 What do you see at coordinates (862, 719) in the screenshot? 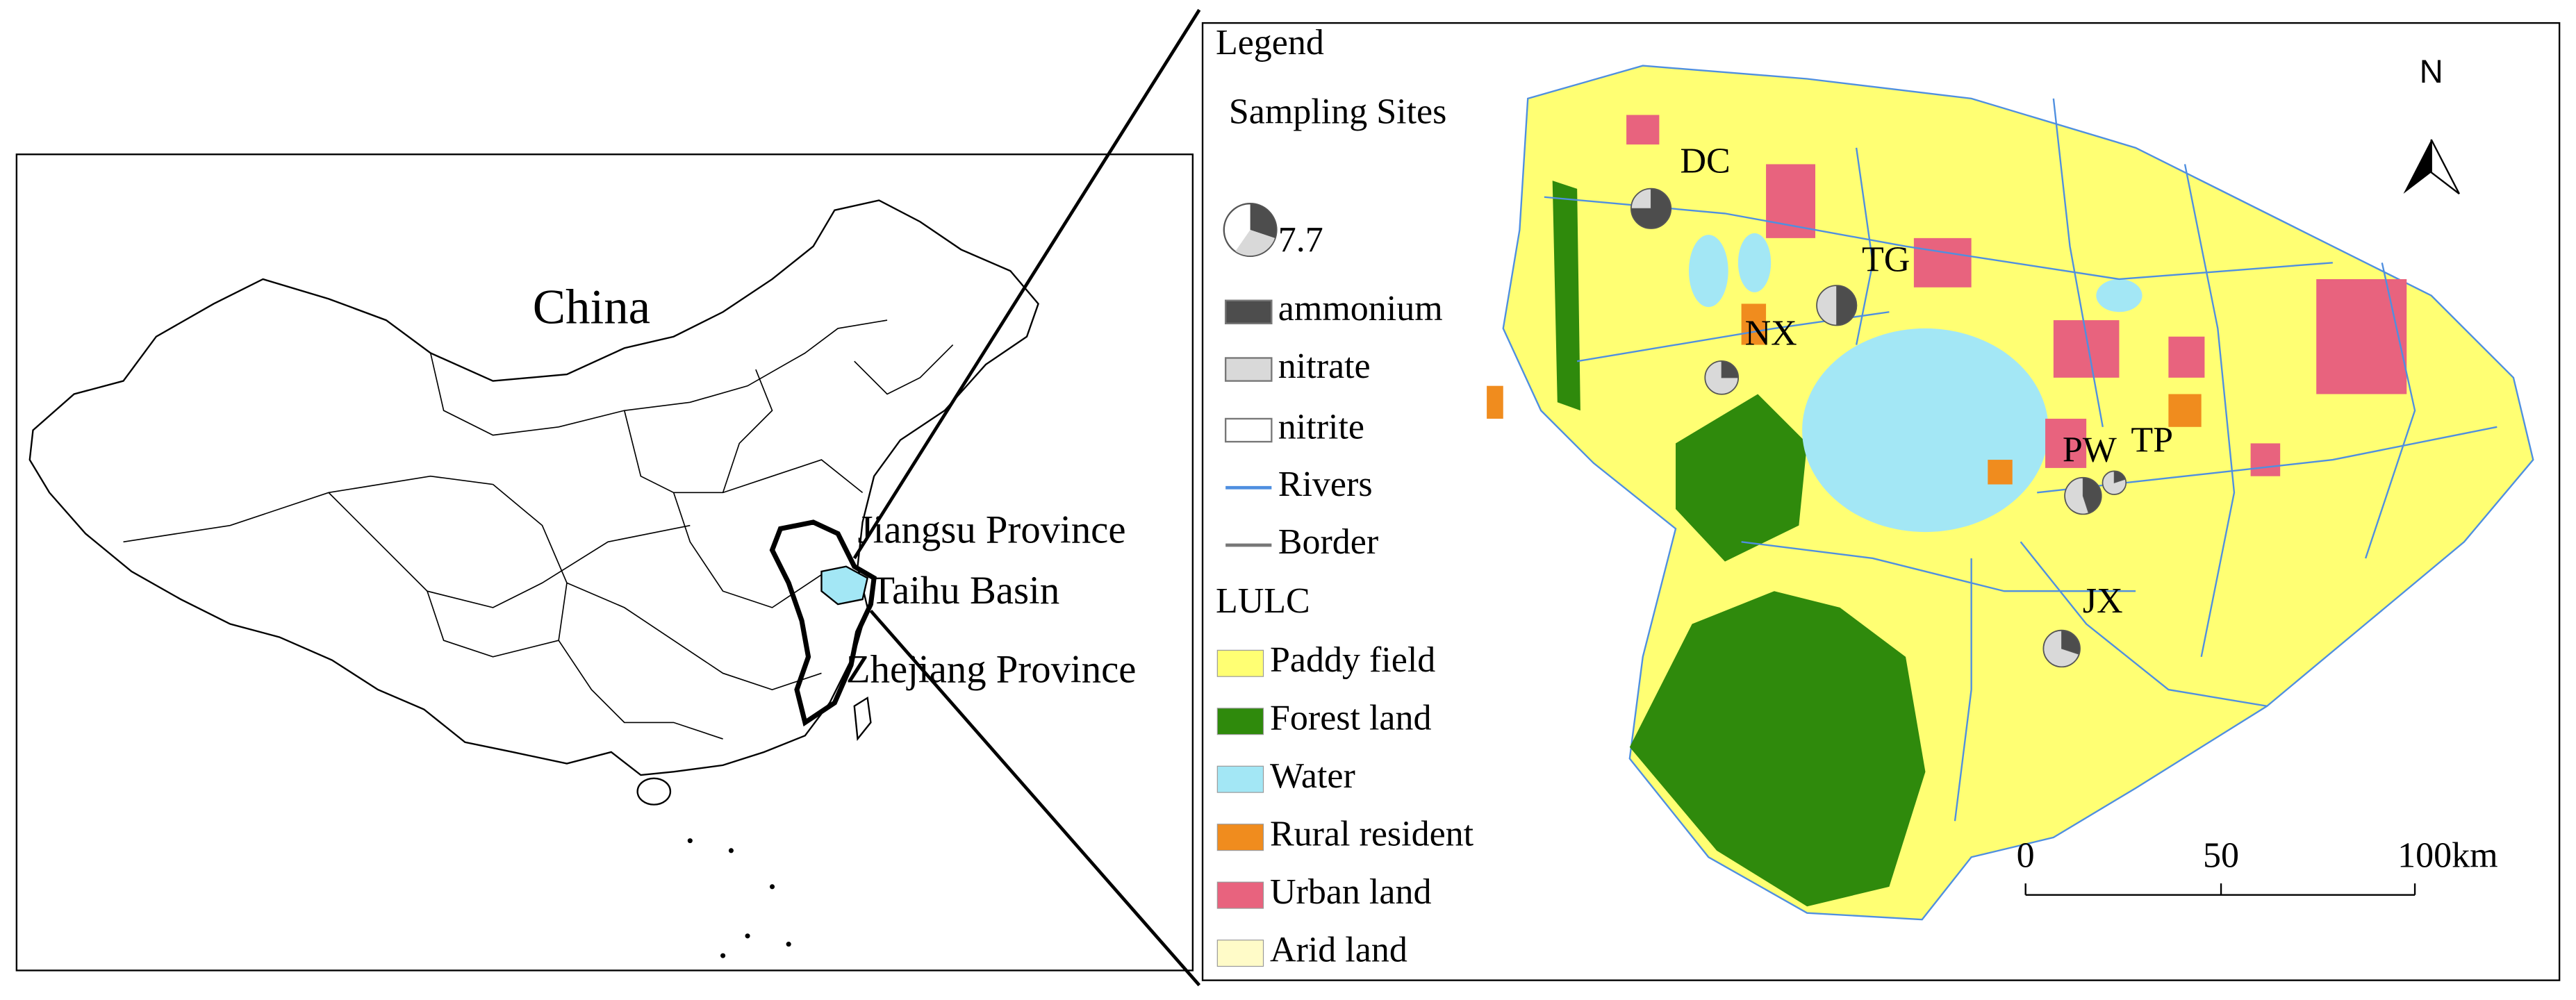
I see `taiwan-island` at bounding box center [862, 719].